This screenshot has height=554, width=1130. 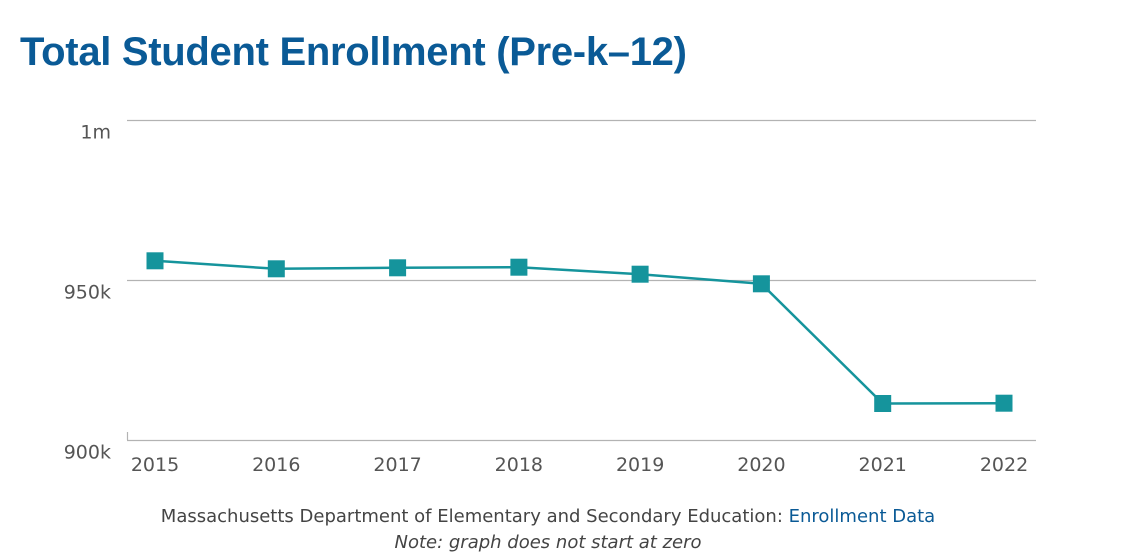 What do you see at coordinates (883, 403) in the screenshot?
I see `data-point-2021` at bounding box center [883, 403].